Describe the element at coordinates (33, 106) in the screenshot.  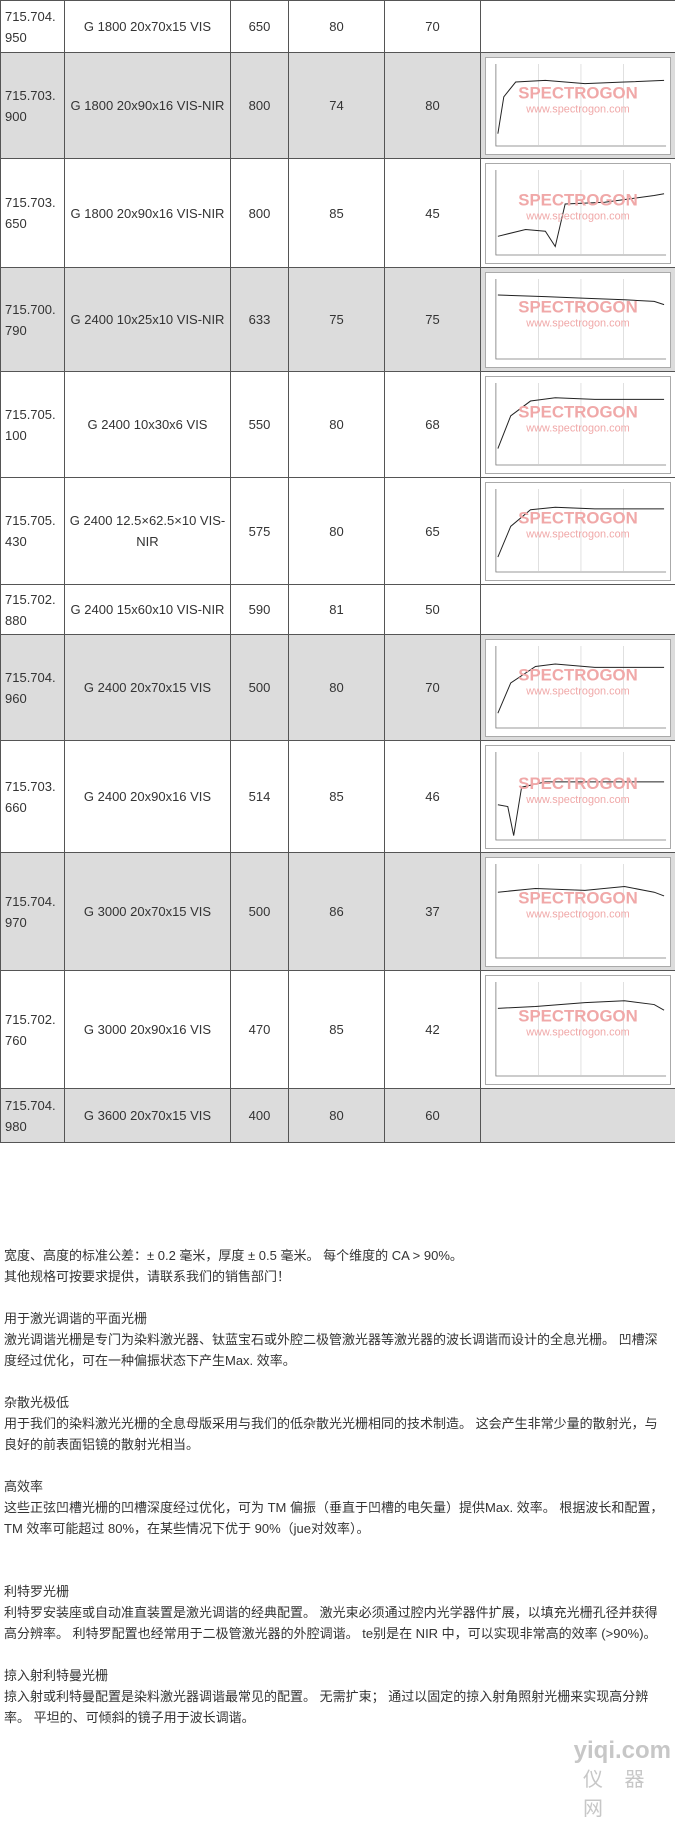
I see `product-code-cell: 715.703.900` at that location.